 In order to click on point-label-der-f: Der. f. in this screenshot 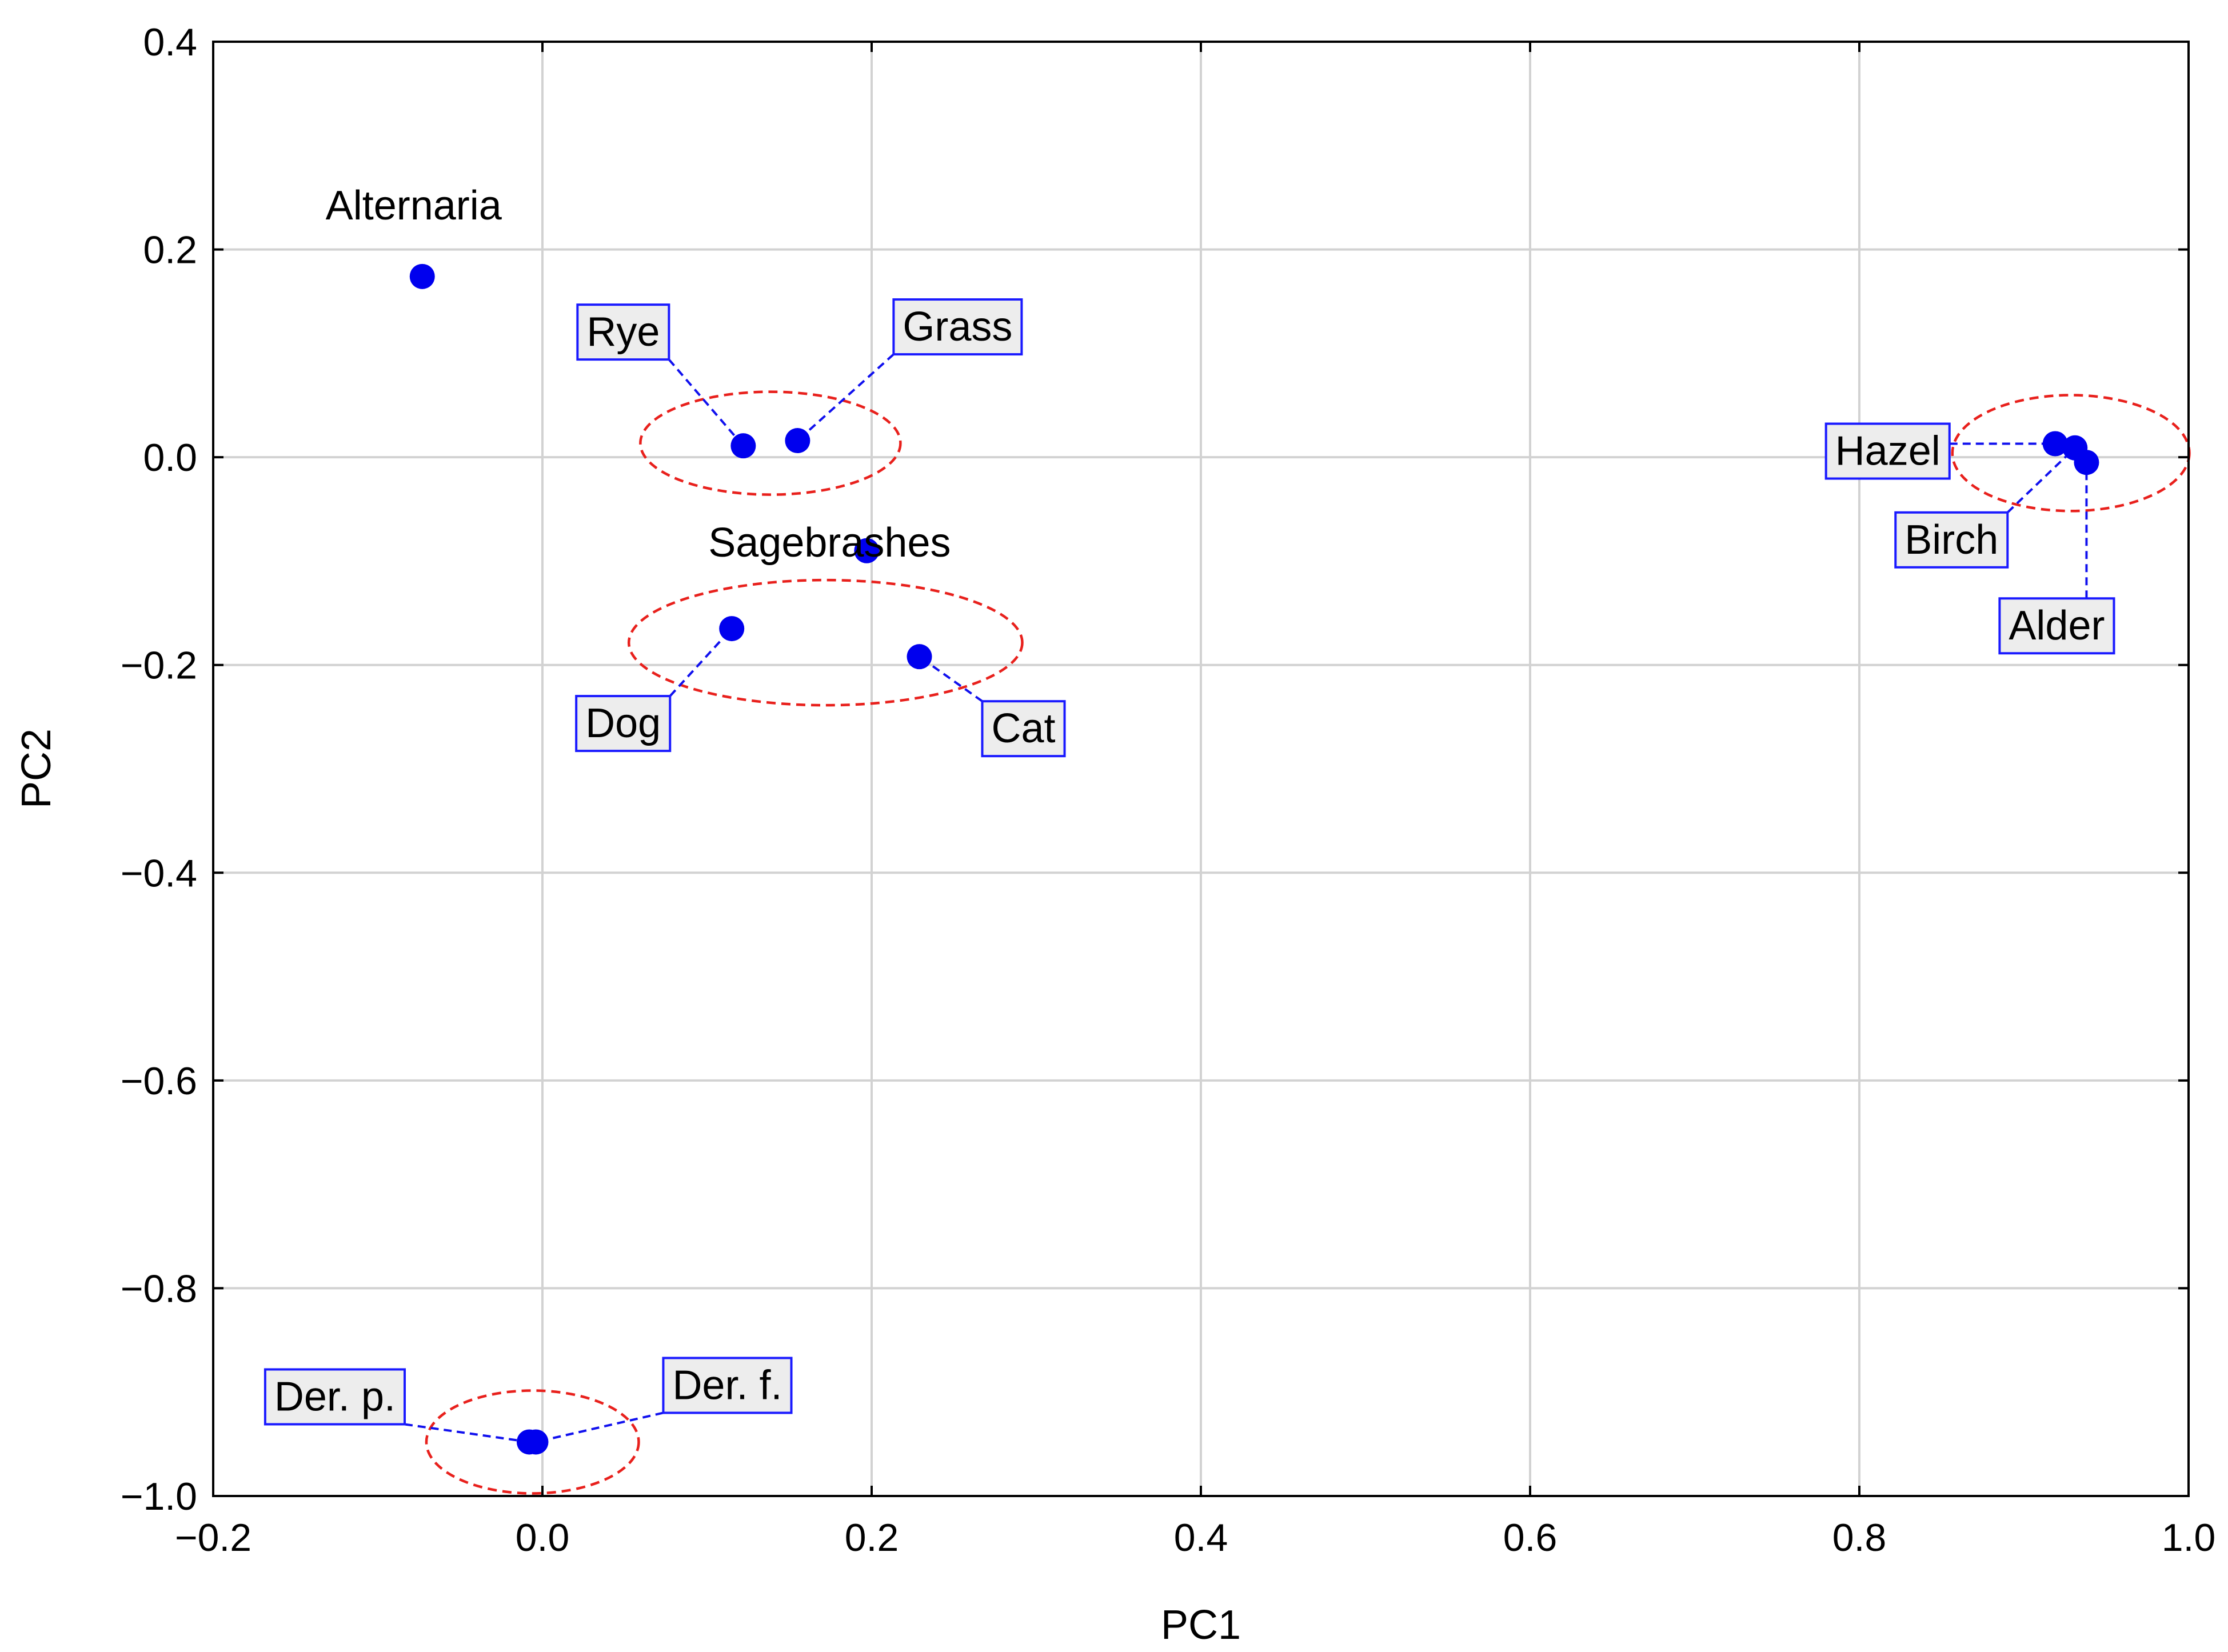, I will do `click(727, 1385)`.